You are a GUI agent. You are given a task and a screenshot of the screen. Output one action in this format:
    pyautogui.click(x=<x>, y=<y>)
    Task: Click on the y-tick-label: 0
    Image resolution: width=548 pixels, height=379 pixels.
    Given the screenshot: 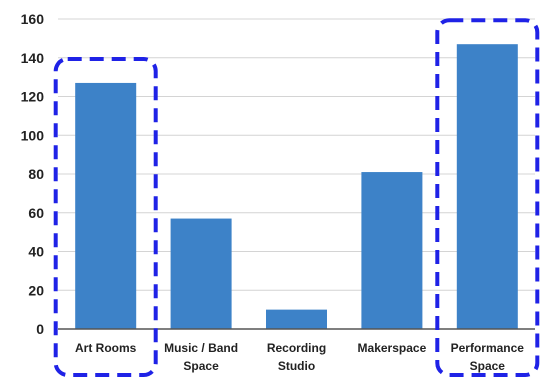 What is the action you would take?
    pyautogui.click(x=40, y=329)
    